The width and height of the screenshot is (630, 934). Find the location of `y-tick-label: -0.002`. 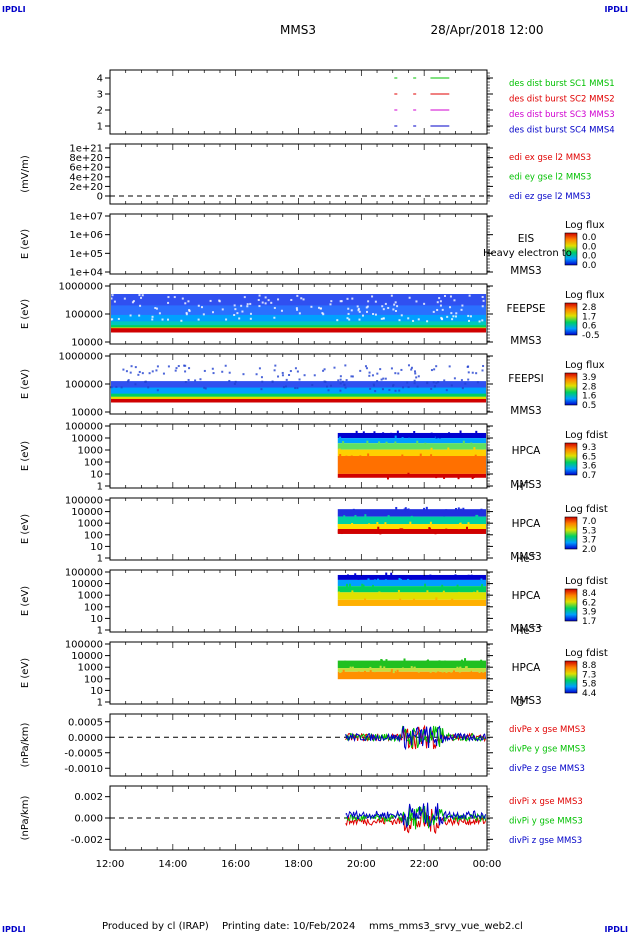

y-tick-label: -0.002 is located at coordinates (87, 840).